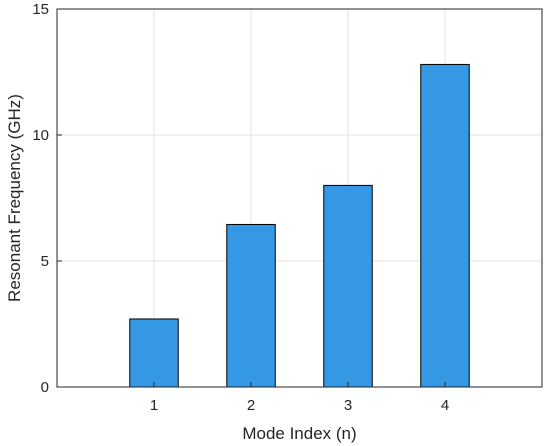  Describe the element at coordinates (299, 398) in the screenshot. I see `x-ticks: 1 2 3 4` at that location.